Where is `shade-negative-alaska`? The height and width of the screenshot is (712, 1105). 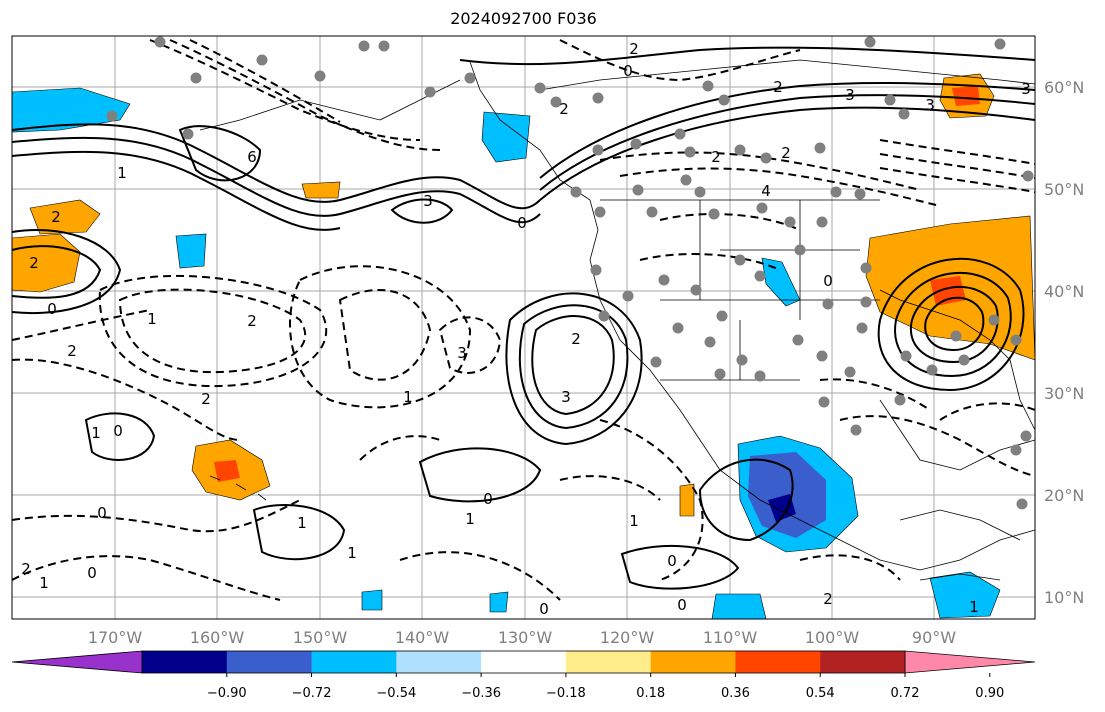
shade-negative-alaska is located at coordinates (506, 137).